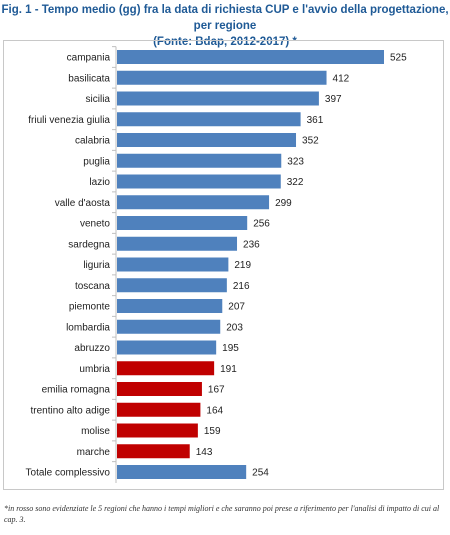 This screenshot has height=535, width=450. I want to click on category-label: marche, so click(94, 452).